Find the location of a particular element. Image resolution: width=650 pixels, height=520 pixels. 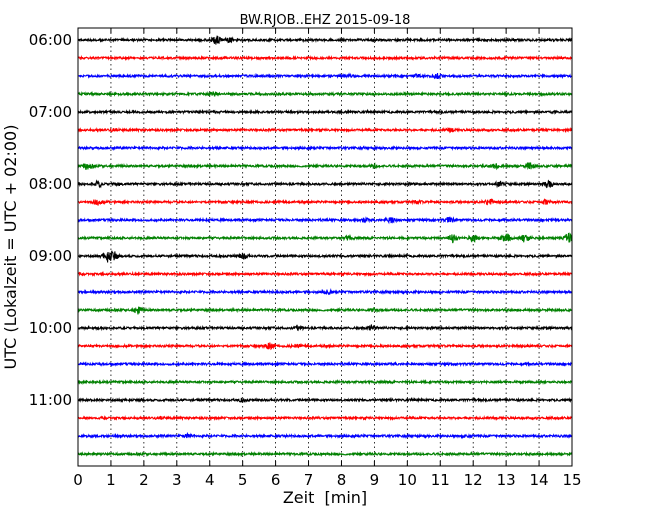

x-tick-label: 9 is located at coordinates (375, 480).